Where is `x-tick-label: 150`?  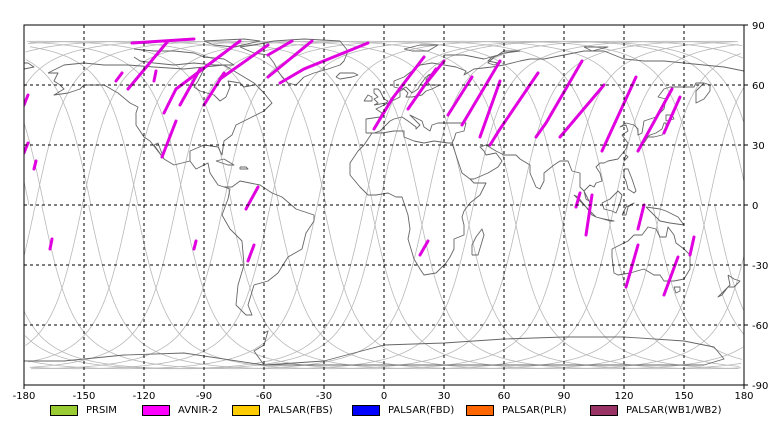
x-tick-label: 150 is located at coordinates (683, 396).